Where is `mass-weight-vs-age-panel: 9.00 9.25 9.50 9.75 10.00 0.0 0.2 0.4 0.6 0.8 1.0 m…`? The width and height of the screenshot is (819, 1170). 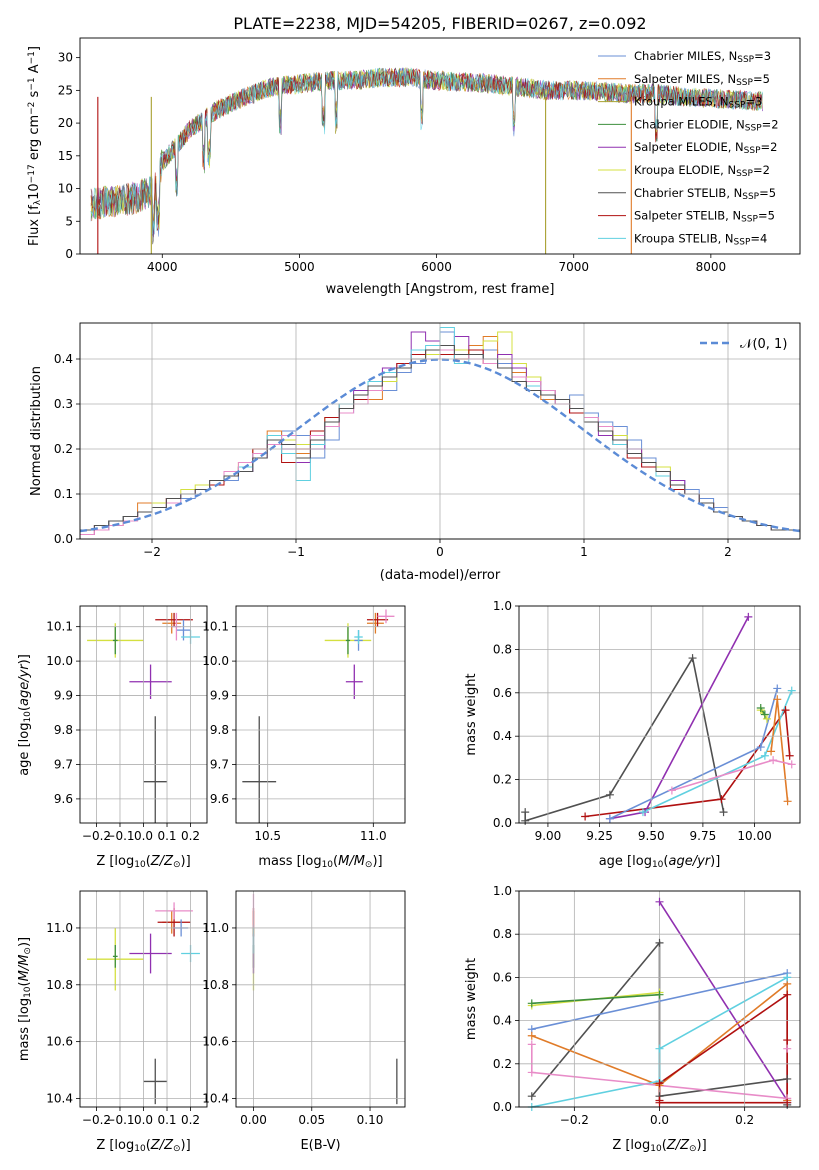
mass-weight-vs-age-panel: 9.00 9.25 9.50 9.75 10.00 0.0 0.2 0.4 0.6 0.8 1.0 m… is located at coordinates (632, 734).